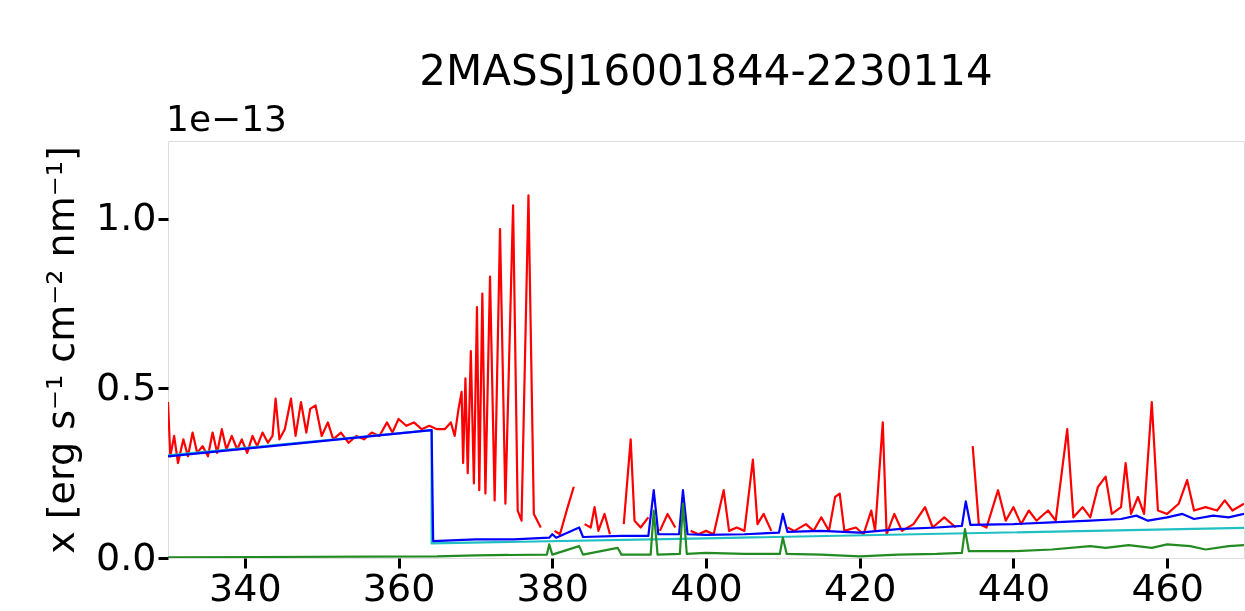 The image size is (1245, 611). I want to click on x-tick-label: 460, so click(1167, 587).